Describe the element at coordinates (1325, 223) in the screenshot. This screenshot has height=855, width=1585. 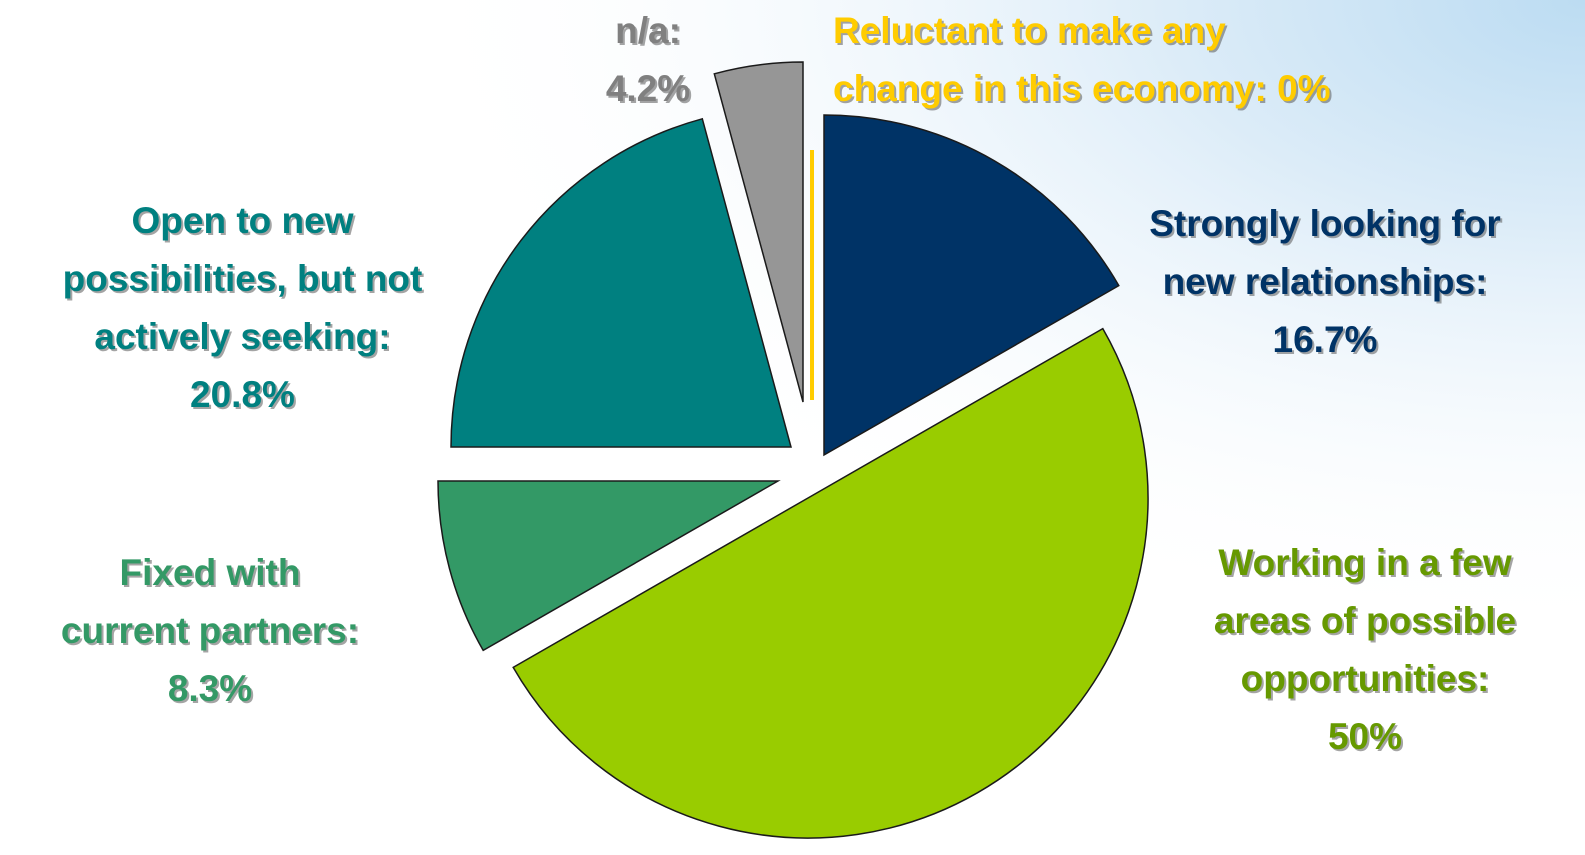
I see `label-strongly-line1: Strongly looking for` at that location.